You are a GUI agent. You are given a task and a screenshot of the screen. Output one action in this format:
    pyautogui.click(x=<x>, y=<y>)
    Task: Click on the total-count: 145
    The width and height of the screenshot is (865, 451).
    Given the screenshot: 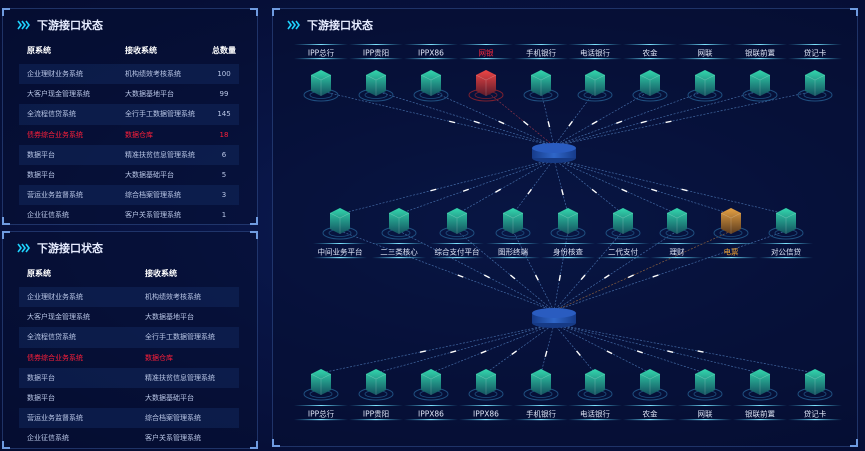 What is the action you would take?
    pyautogui.click(x=224, y=114)
    